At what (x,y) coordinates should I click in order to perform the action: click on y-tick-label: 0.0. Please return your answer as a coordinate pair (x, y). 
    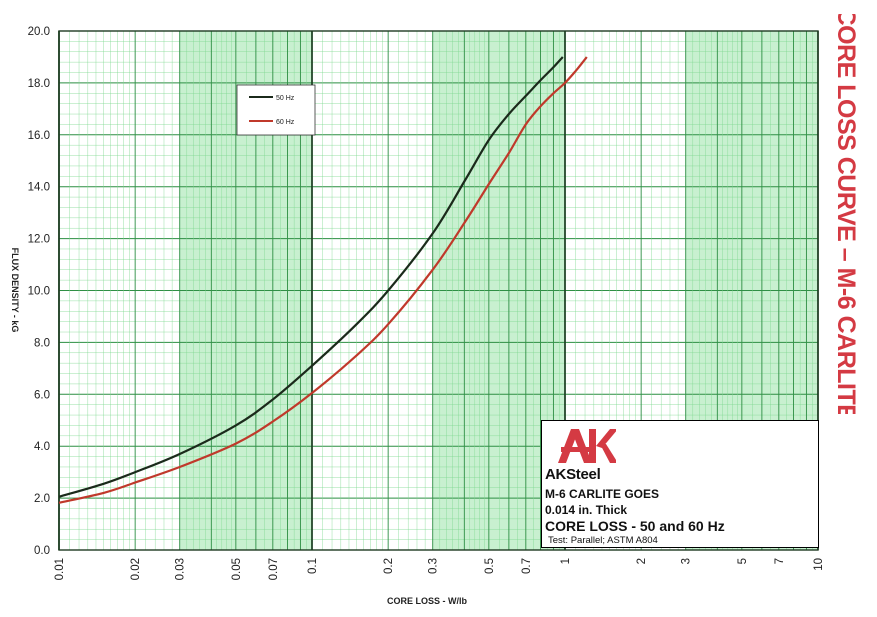
    Looking at the image, I should click on (42, 551).